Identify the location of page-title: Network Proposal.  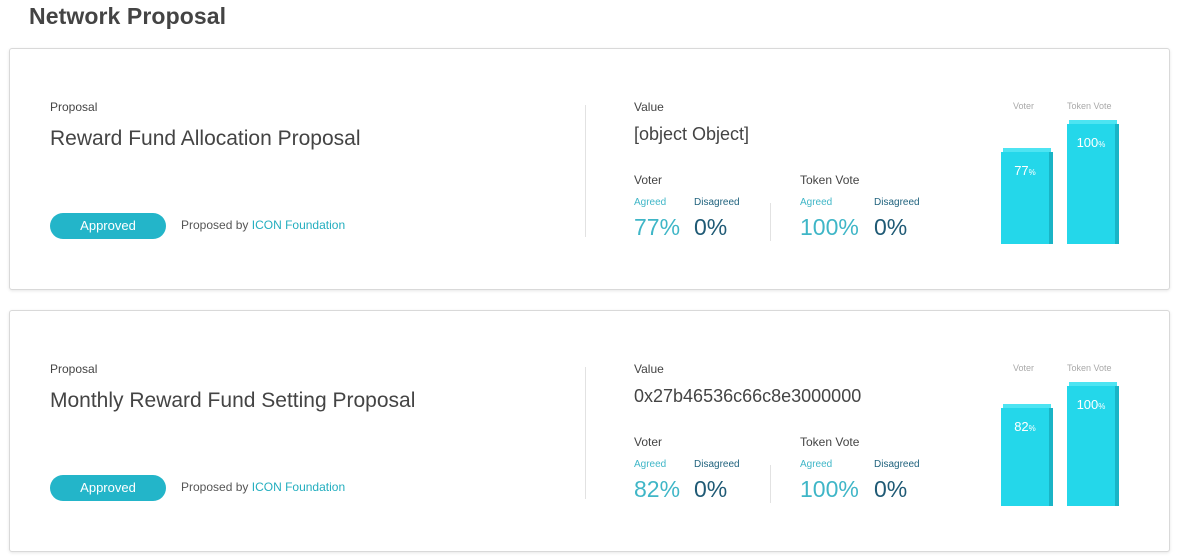
(128, 16).